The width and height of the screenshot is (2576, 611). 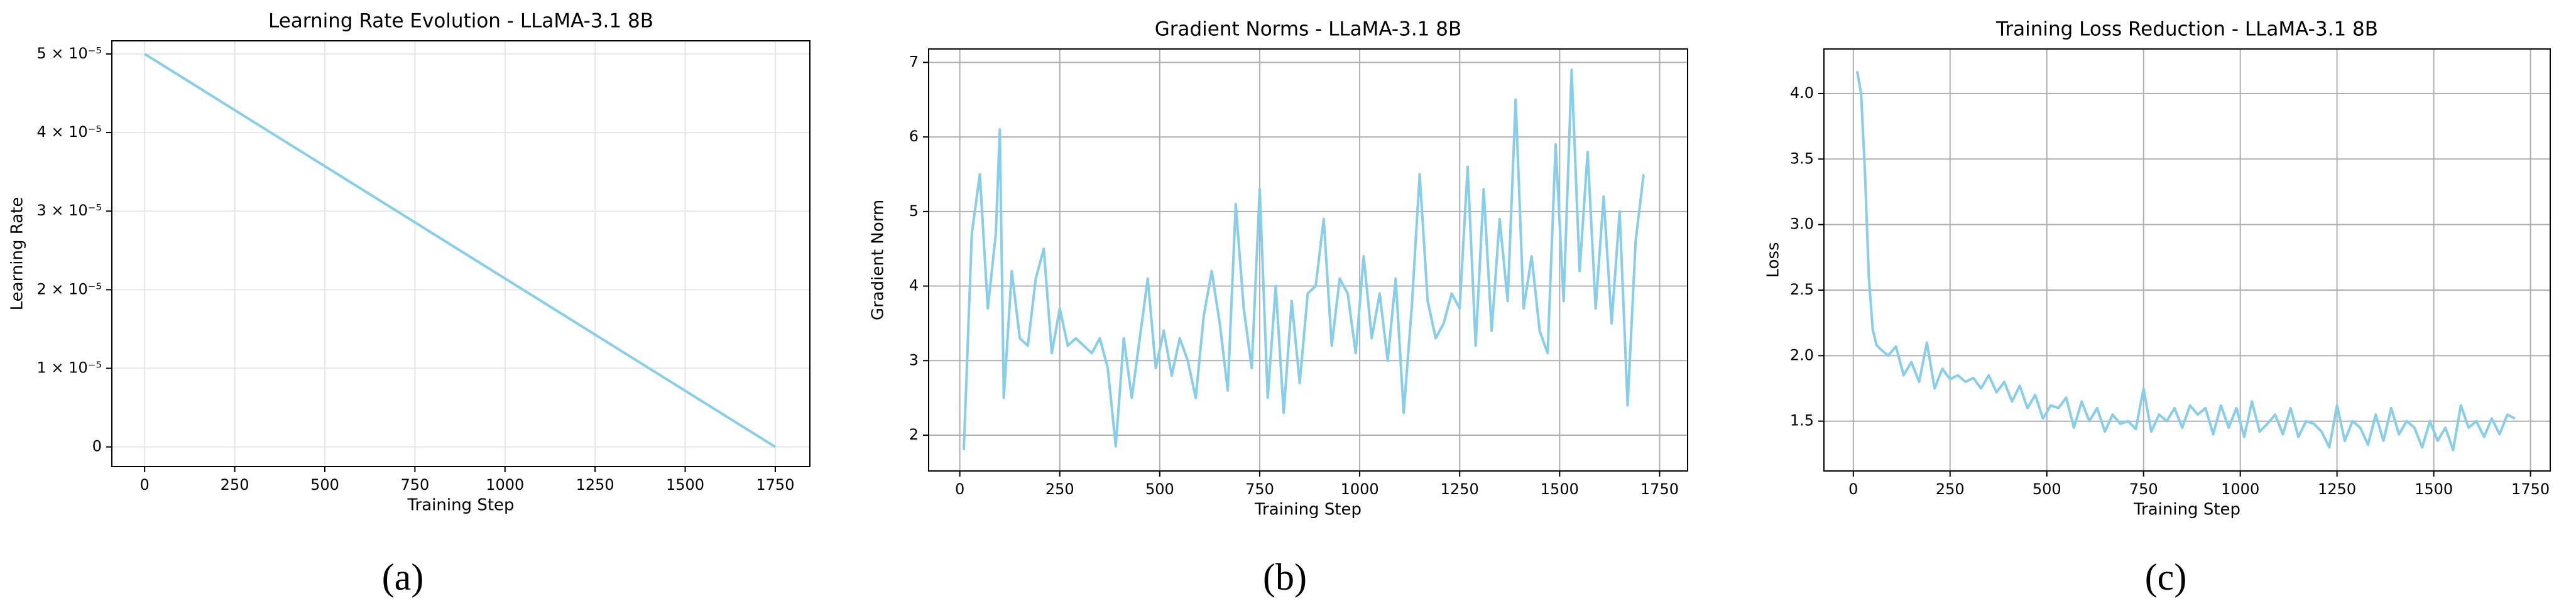 I want to click on y-tick-label: 2.0, so click(x=1802, y=355).